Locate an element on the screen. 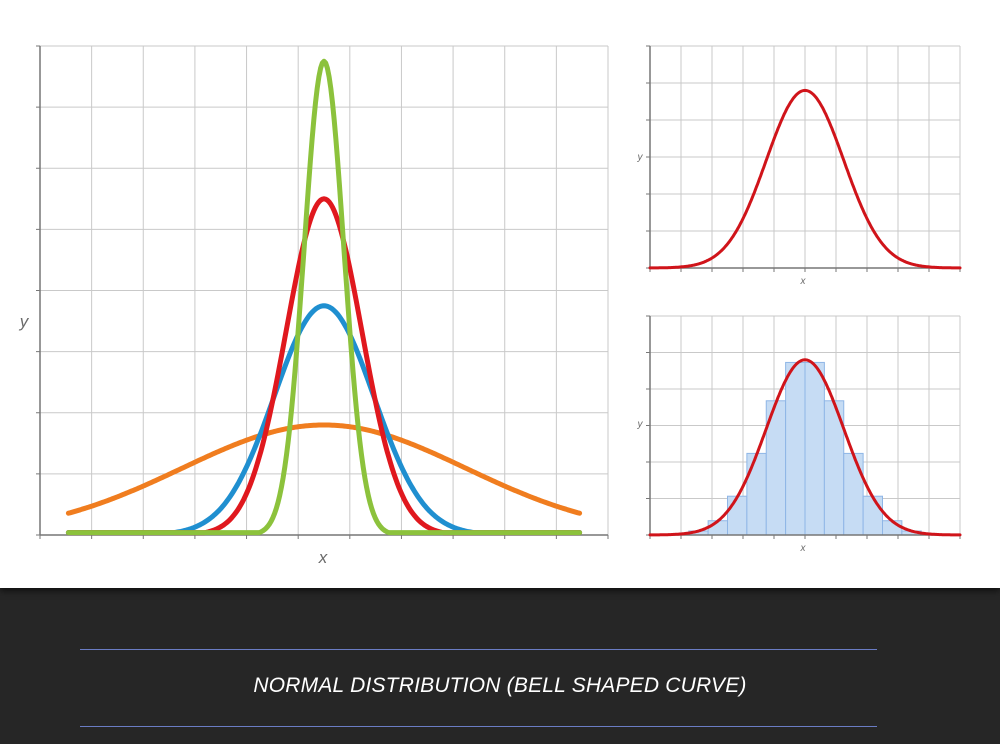 The width and height of the screenshot is (1000, 744). top-right-chart: xy is located at coordinates (799, 166).